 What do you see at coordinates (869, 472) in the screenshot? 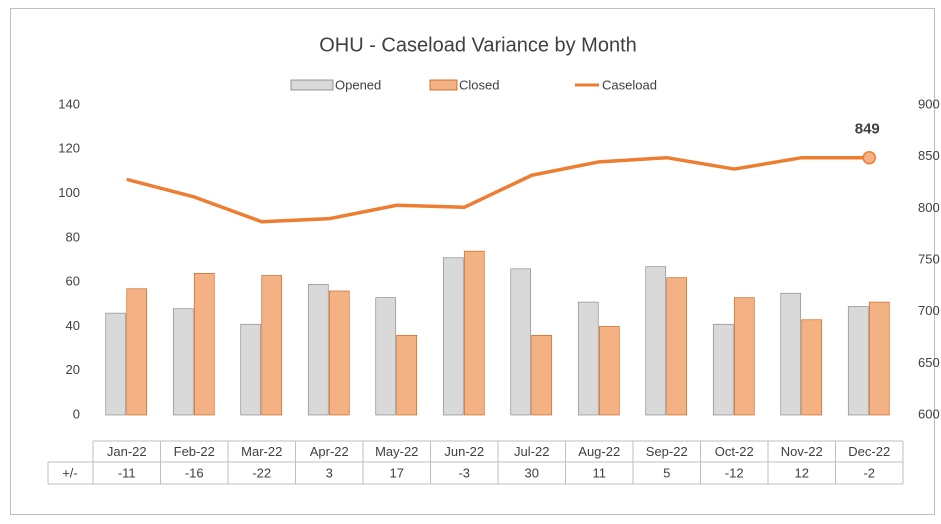
I see `table-cell: -2` at bounding box center [869, 472].